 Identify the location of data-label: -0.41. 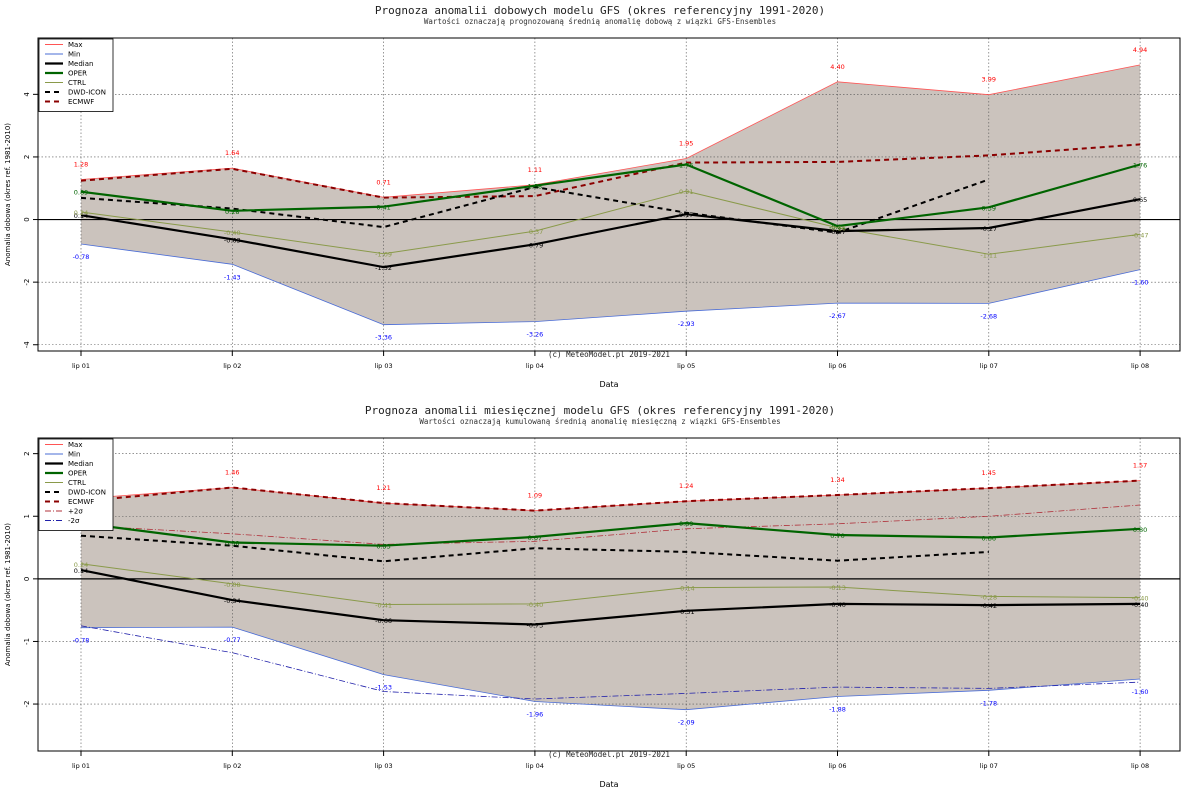
(383, 606).